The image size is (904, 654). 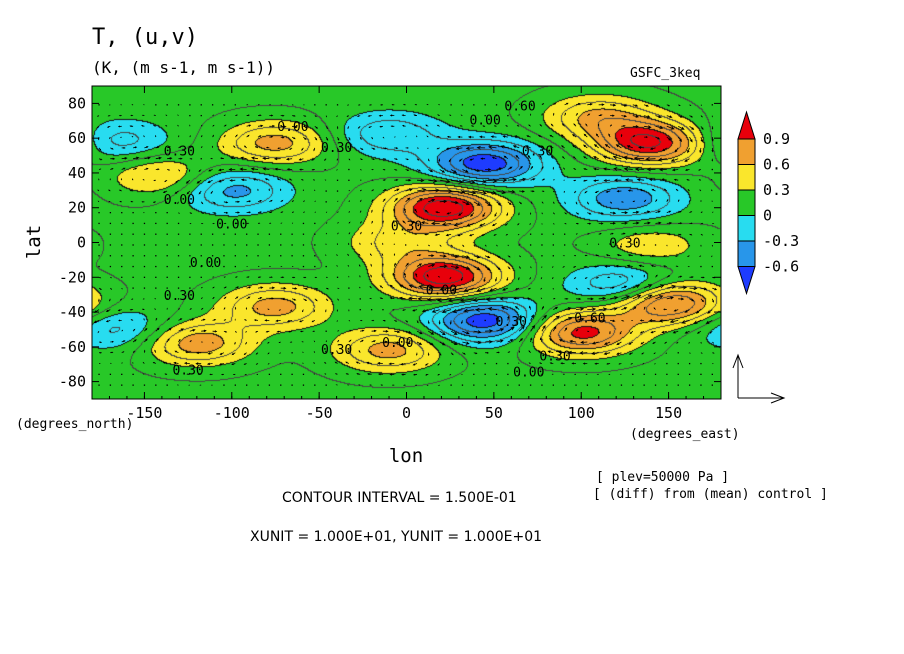 I want to click on contour-label: 0.30, so click(x=537, y=152).